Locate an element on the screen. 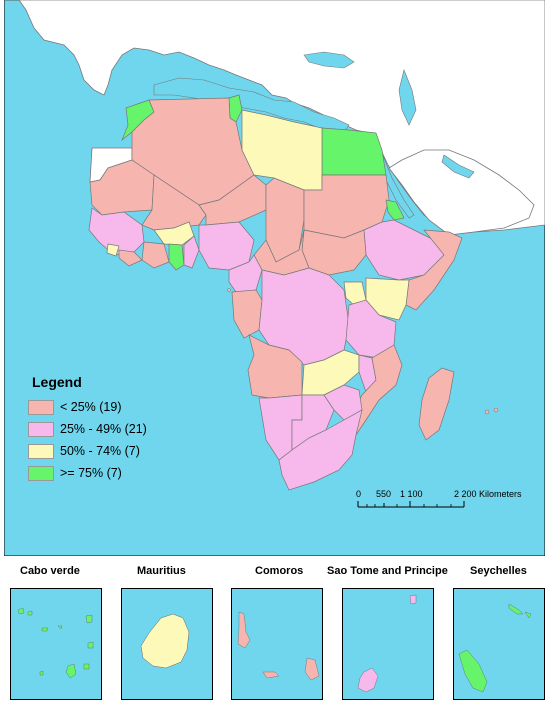 Image resolution: width=550 pixels, height=711 pixels. inset-title-cabo-verde: Cabo verde is located at coordinates (50, 571).